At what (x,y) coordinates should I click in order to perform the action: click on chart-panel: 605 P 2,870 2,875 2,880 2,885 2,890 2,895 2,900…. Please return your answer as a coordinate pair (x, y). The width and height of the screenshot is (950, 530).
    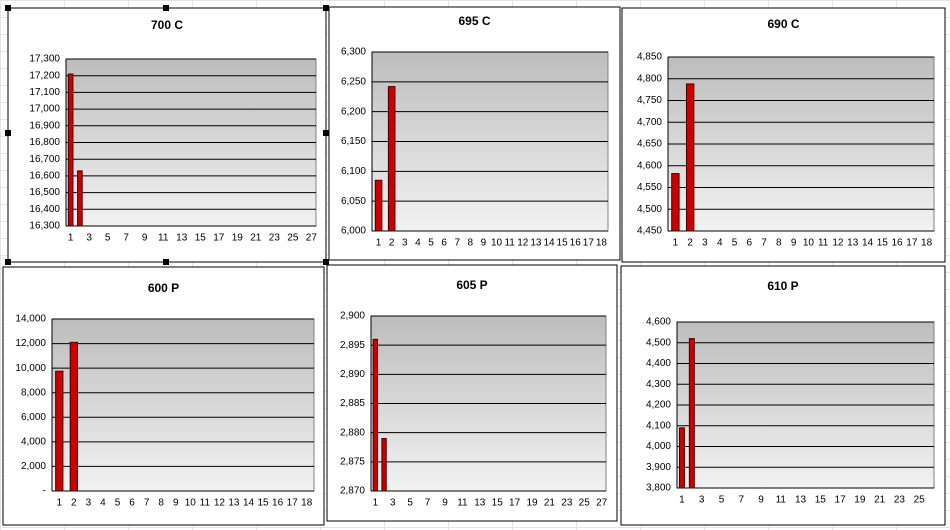
    Looking at the image, I should click on (472, 393).